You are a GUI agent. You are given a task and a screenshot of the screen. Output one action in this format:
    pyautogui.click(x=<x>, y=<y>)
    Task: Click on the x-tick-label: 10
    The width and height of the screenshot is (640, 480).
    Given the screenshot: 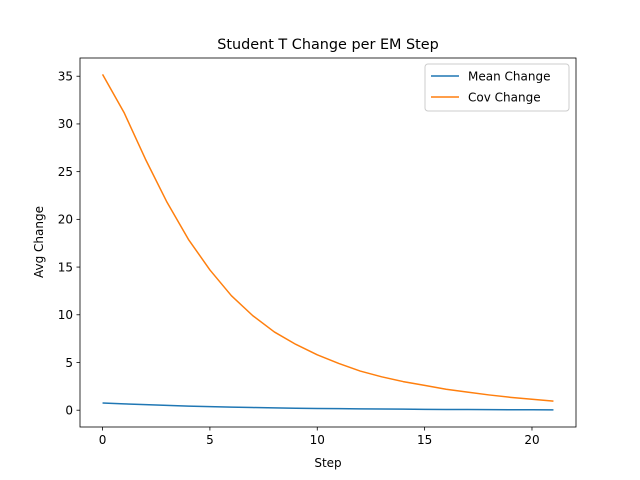 What is the action you would take?
    pyautogui.click(x=317, y=440)
    